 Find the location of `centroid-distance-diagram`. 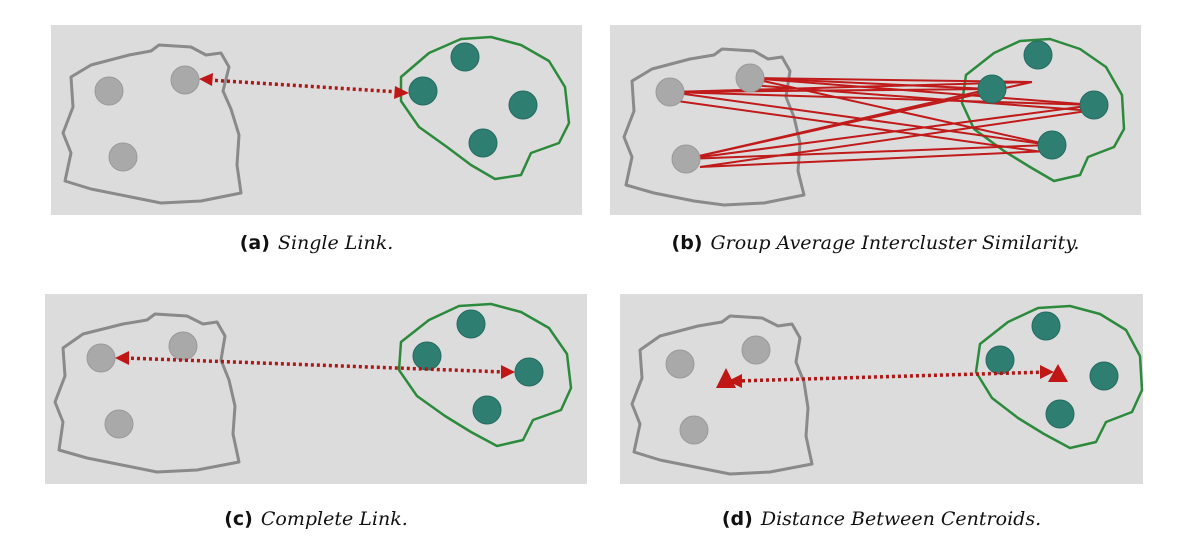

centroid-distance-diagram is located at coordinates (887, 390).